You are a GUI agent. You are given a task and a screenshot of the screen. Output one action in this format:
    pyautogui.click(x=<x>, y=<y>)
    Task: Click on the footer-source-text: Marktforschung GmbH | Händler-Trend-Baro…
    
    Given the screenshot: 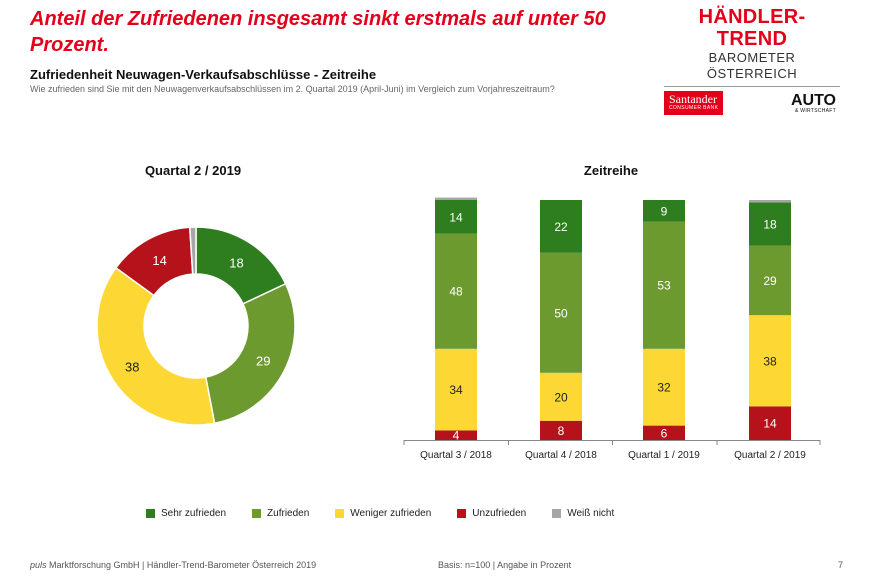 What is the action you would take?
    pyautogui.click(x=181, y=565)
    